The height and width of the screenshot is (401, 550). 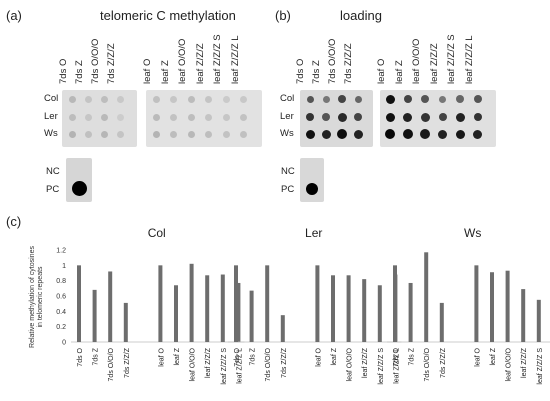 What do you see at coordinates (79, 188) in the screenshot?
I see `panel-a-pc-dot` at bounding box center [79, 188].